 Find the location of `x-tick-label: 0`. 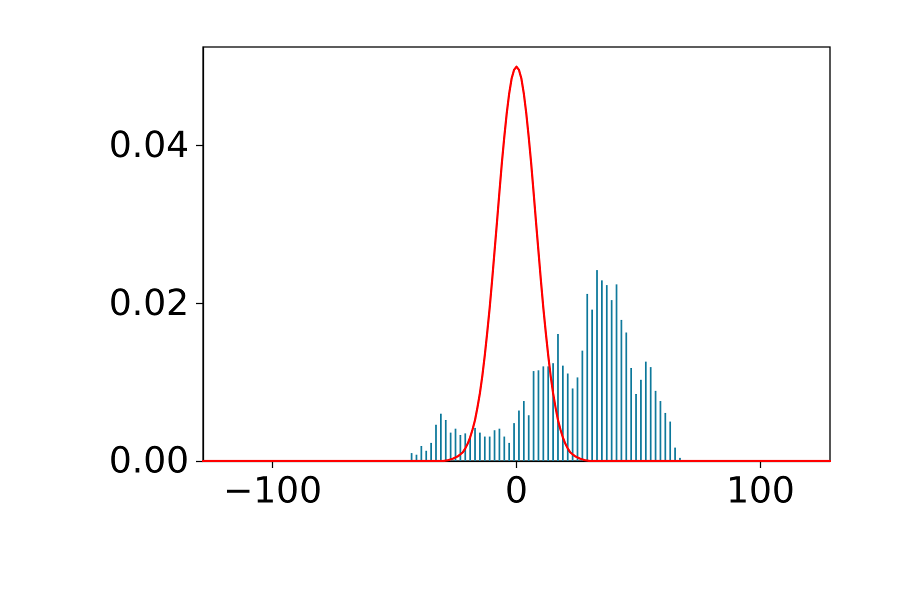

x-tick-label: 0 is located at coordinates (516, 491).